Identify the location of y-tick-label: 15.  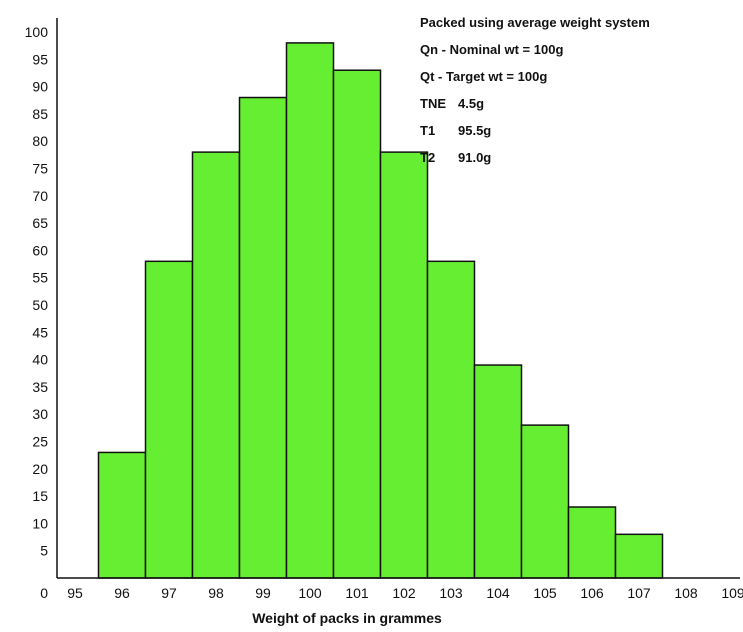
(40, 496).